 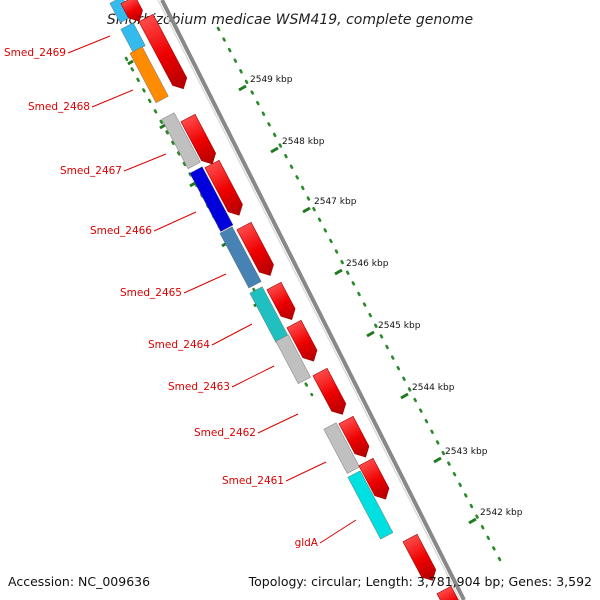 What do you see at coordinates (466, 452) in the screenshot?
I see `ruler-label: 2543 kbp` at bounding box center [466, 452].